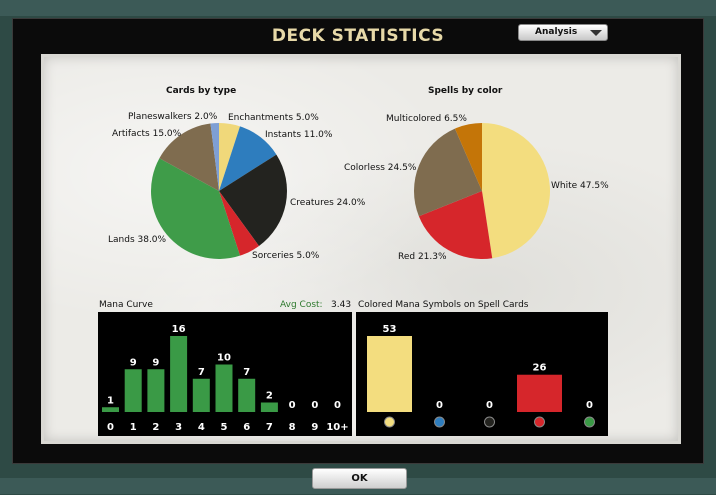 The height and width of the screenshot is (495, 716). Describe the element at coordinates (292, 427) in the screenshot. I see `curve-cost-label: 8` at that location.